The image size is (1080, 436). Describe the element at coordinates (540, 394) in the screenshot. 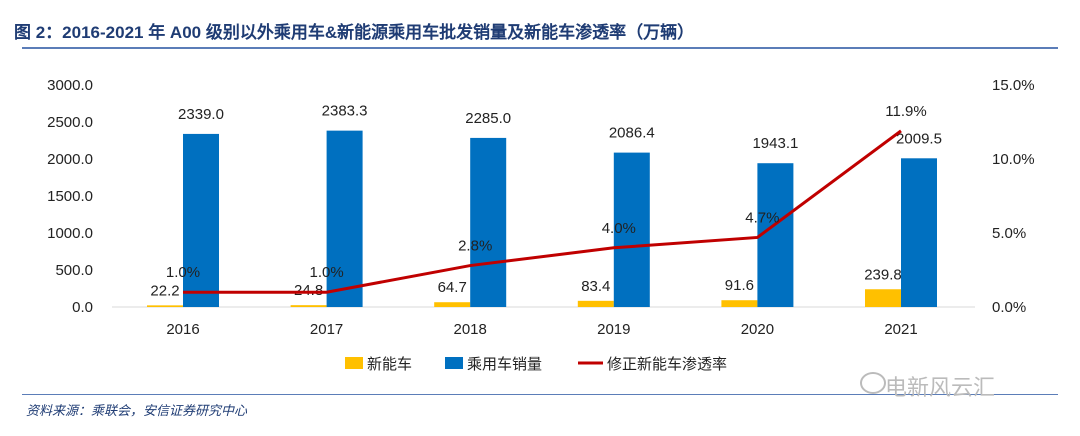

I see `footer-divider` at that location.